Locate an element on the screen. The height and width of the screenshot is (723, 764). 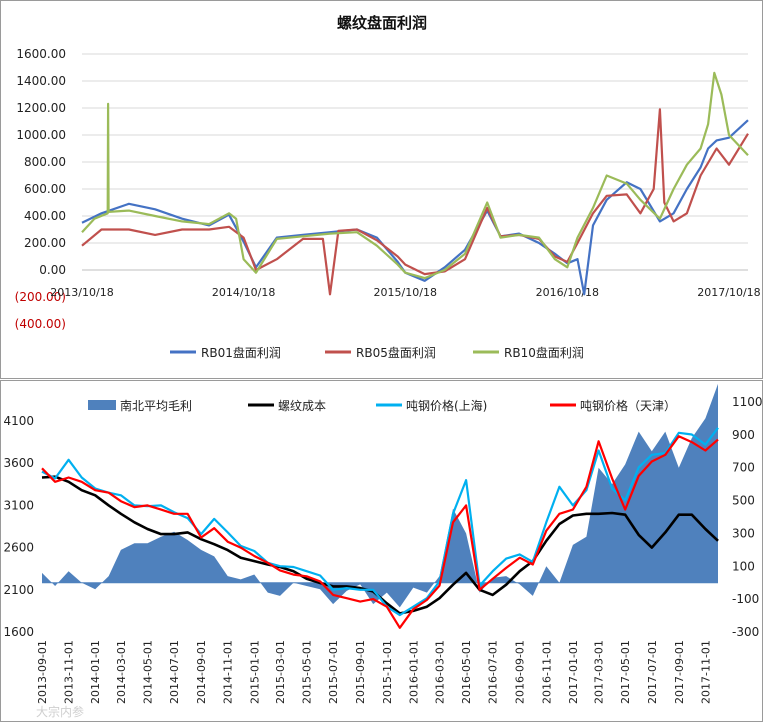
bottom-x-tick-label: 2017-07-01 is located at coordinates (652, 672).